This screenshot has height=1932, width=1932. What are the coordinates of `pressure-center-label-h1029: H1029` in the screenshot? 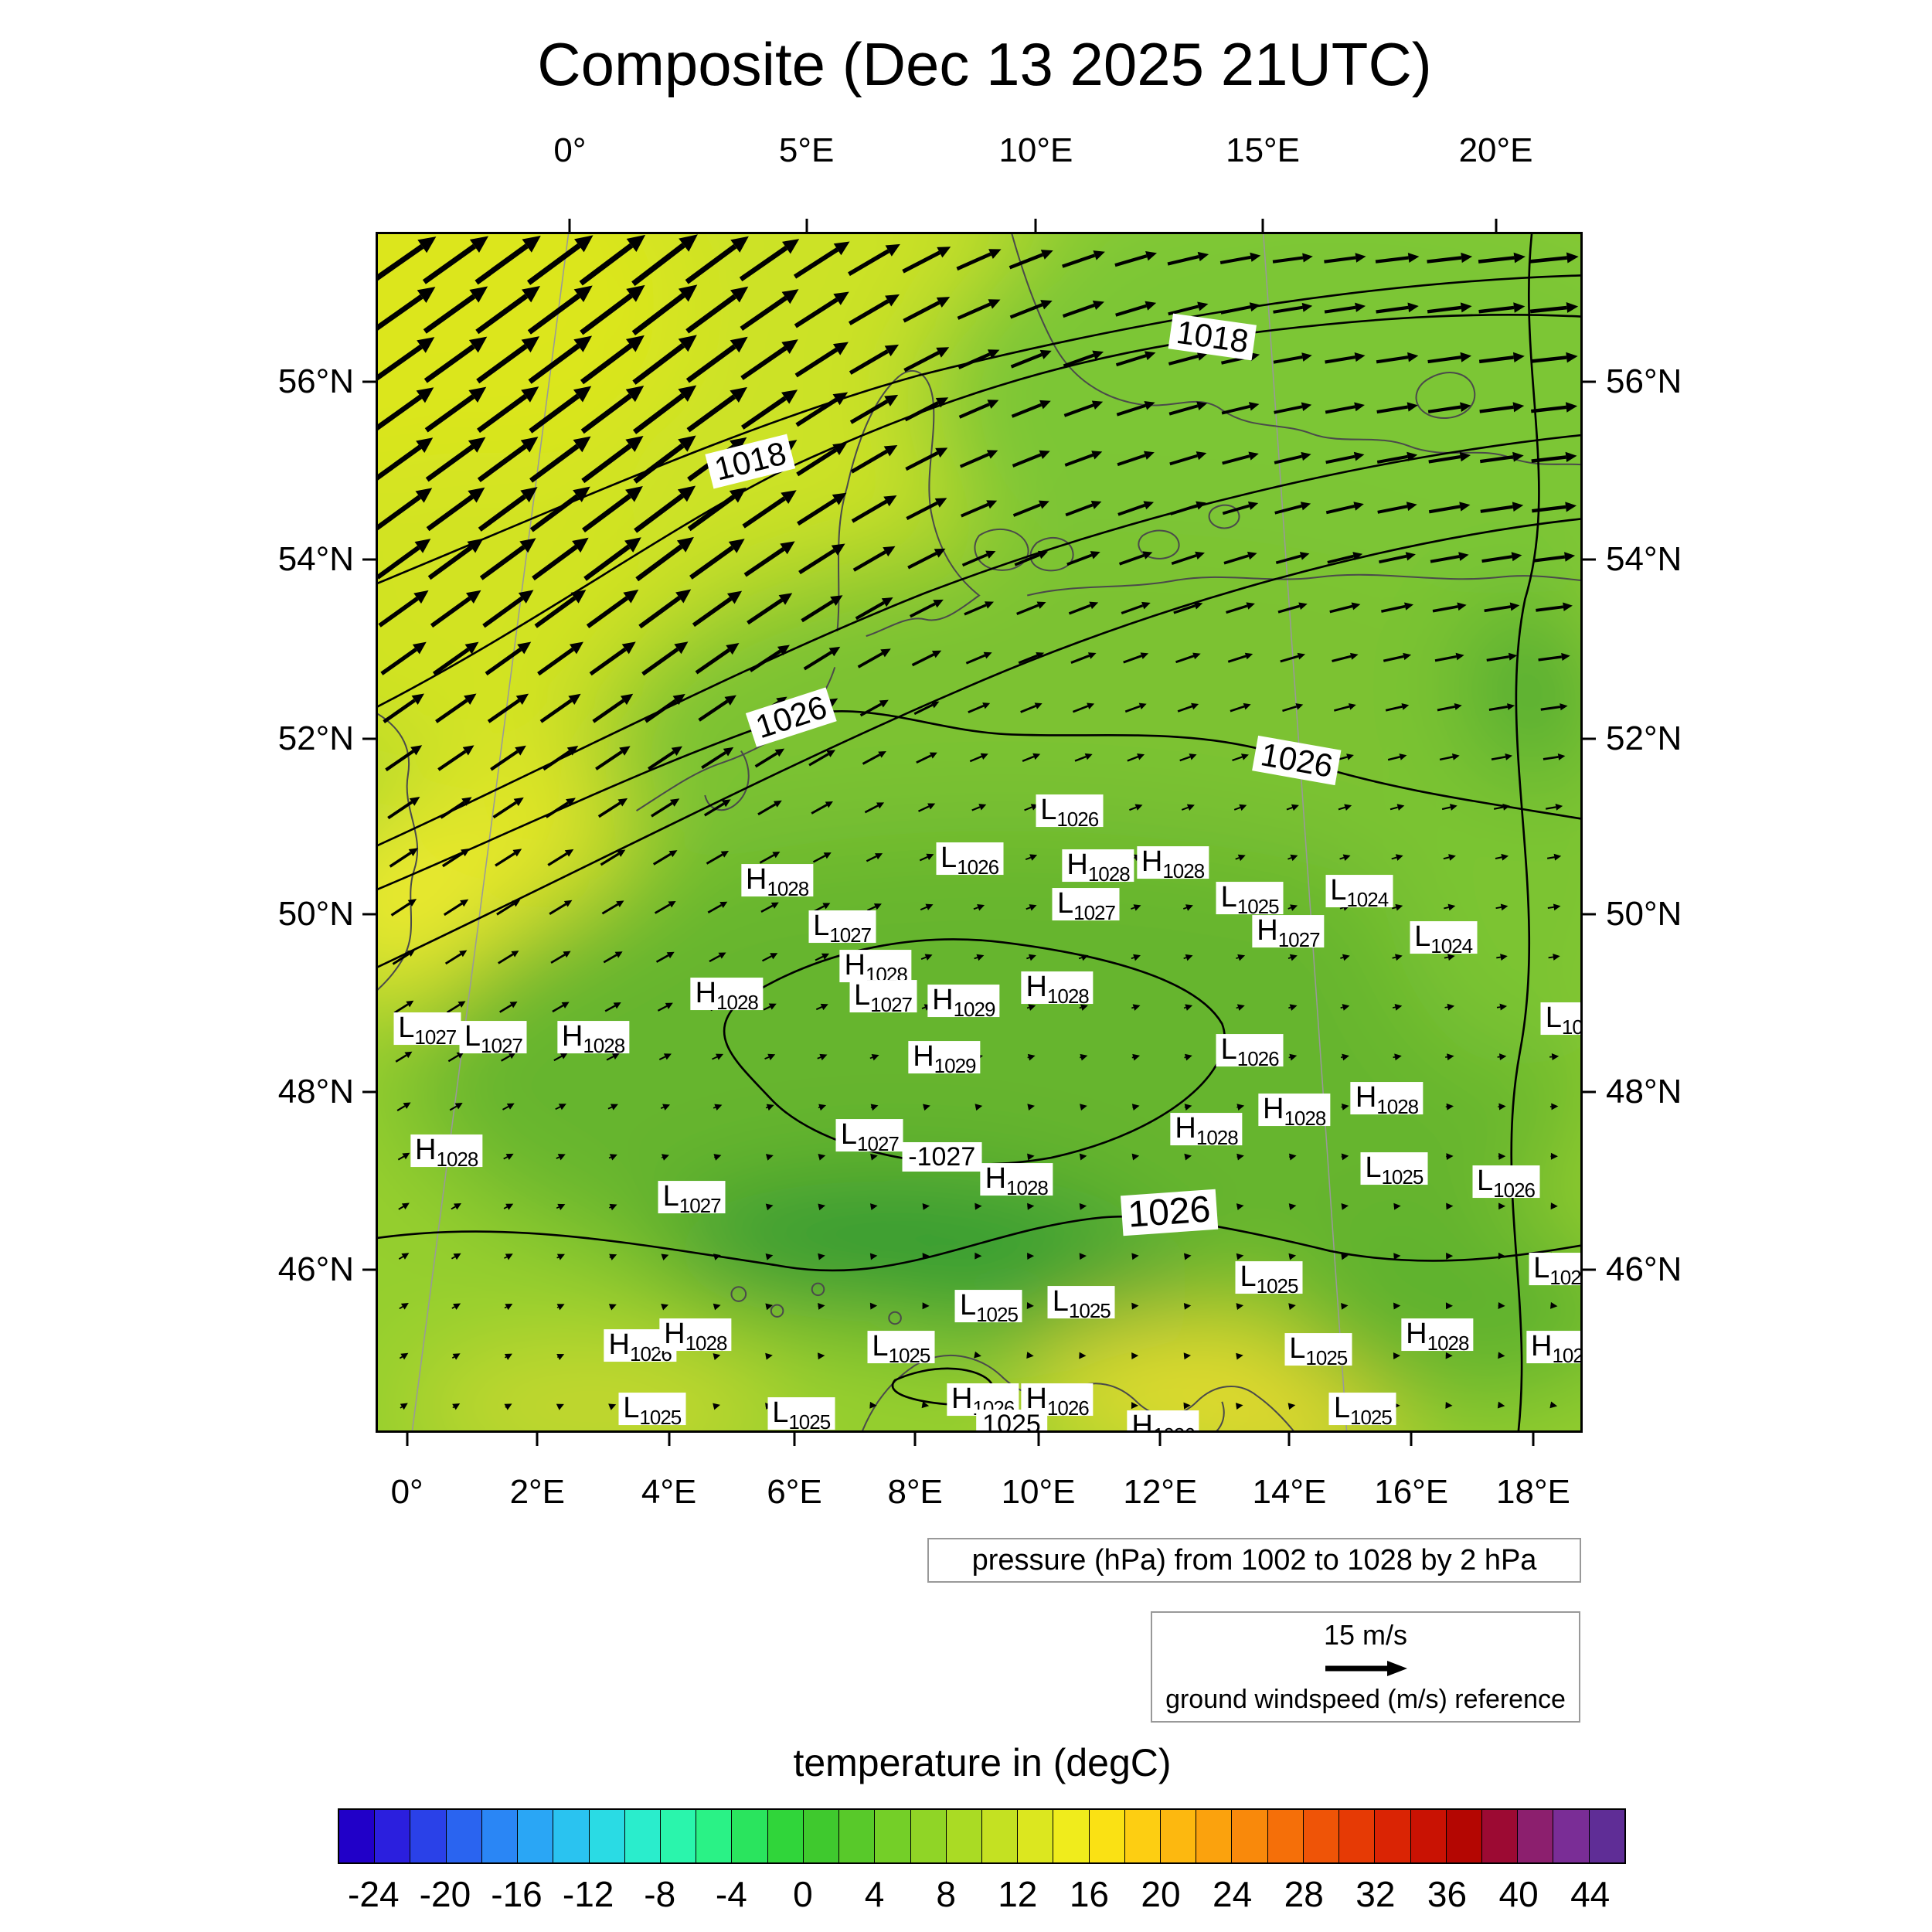 It's located at (964, 1003).